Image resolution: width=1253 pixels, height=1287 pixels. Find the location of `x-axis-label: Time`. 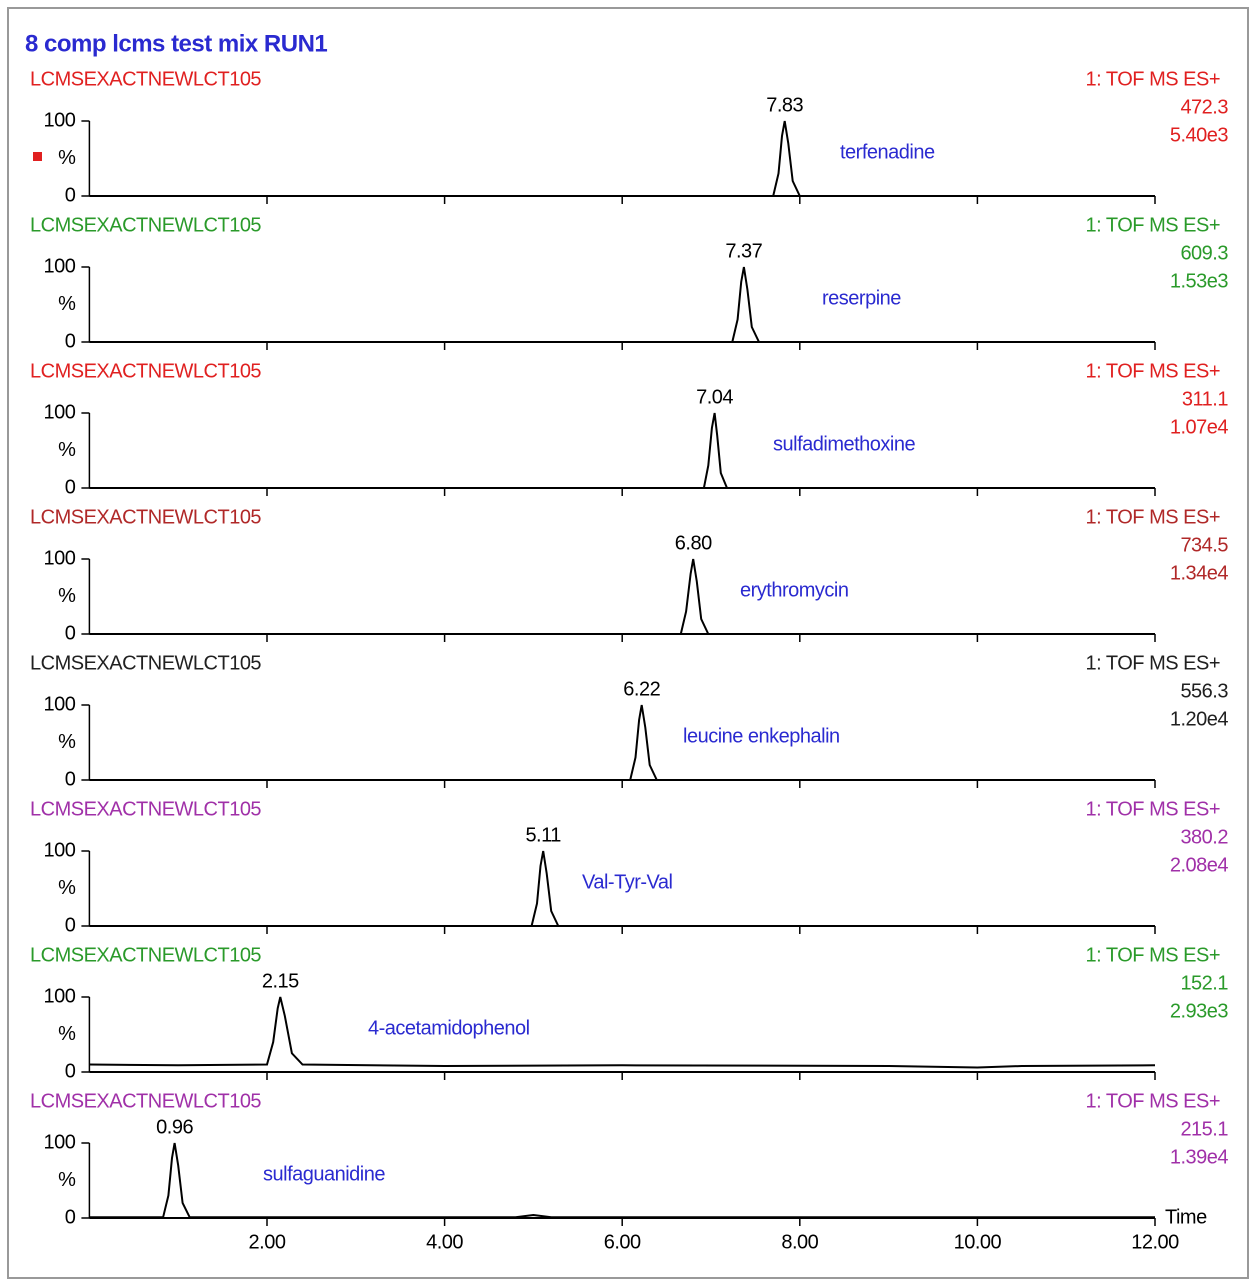

x-axis-label: Time is located at coordinates (1186, 1217).